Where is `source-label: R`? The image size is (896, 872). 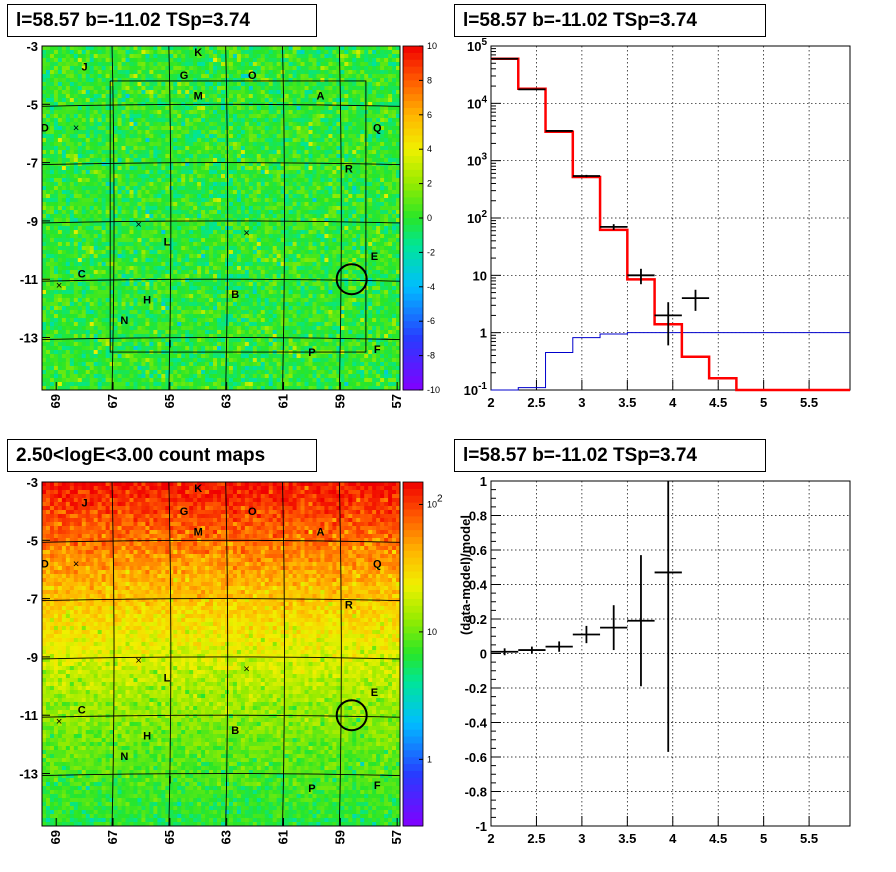
source-label: R is located at coordinates (349, 605).